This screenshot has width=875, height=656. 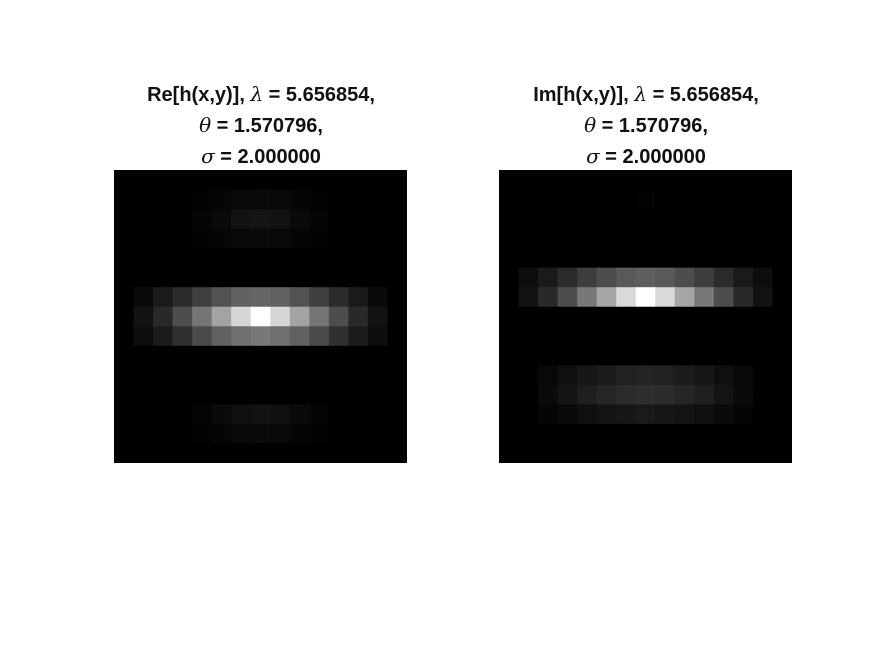 What do you see at coordinates (280, 180) in the screenshot?
I see `heatmap-cell-r0-c8` at bounding box center [280, 180].